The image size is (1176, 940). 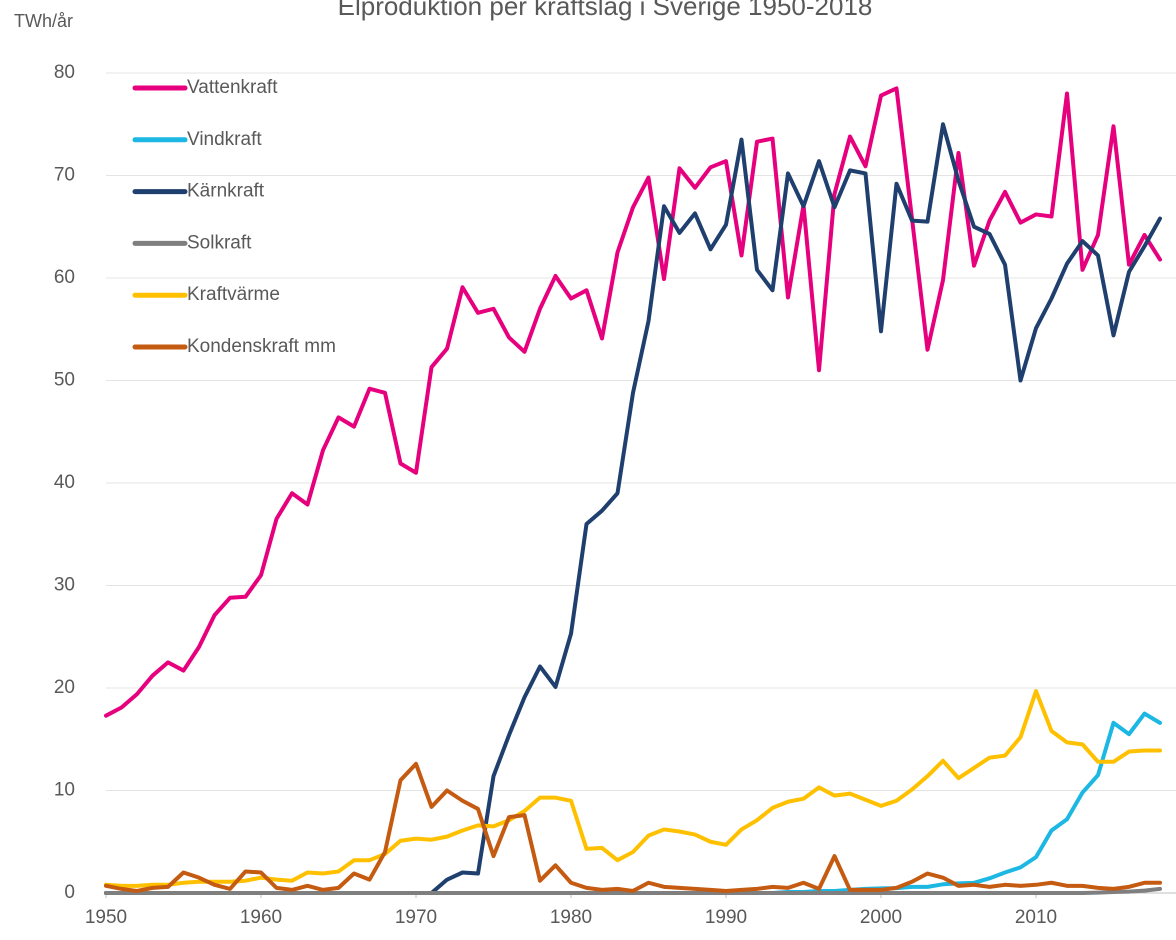 What do you see at coordinates (226, 191) in the screenshot?
I see `legend-label: Kärnkraft` at bounding box center [226, 191].